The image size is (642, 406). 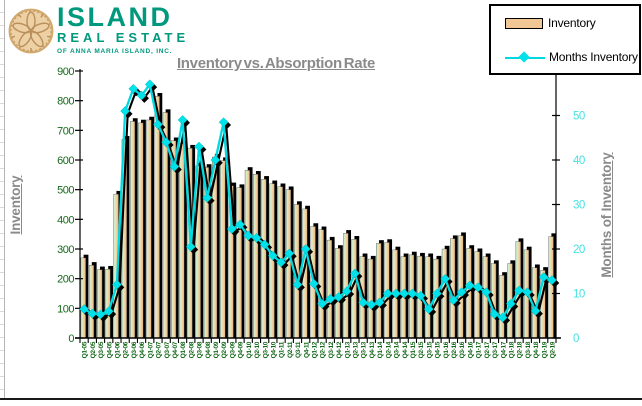 What do you see at coordinates (224, 349) in the screenshot?
I see `svg-text: Q2-09` at bounding box center [224, 349].